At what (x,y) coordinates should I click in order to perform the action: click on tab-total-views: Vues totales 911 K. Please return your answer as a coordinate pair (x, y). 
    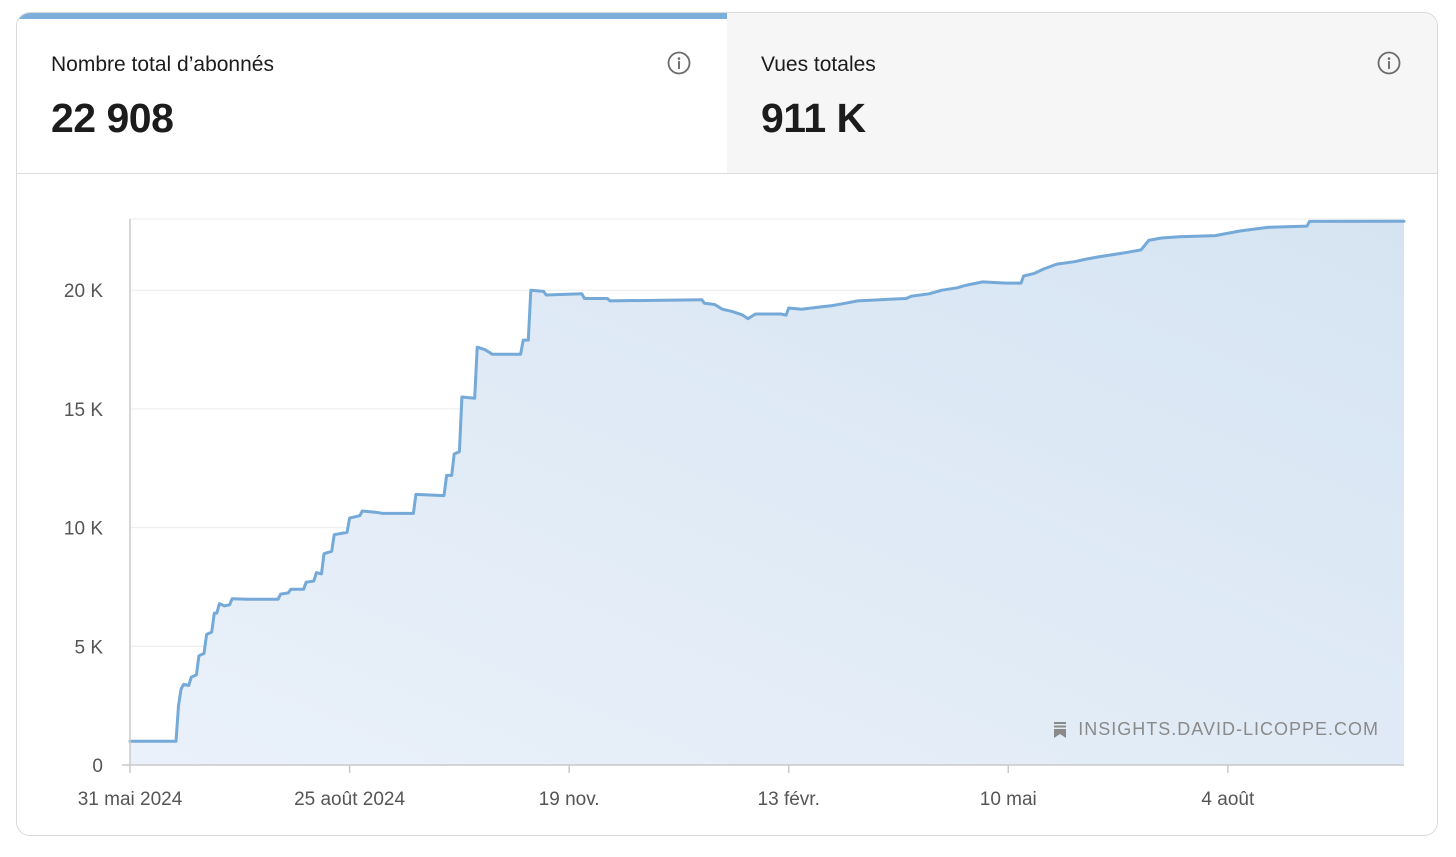
    Looking at the image, I should click on (1082, 93).